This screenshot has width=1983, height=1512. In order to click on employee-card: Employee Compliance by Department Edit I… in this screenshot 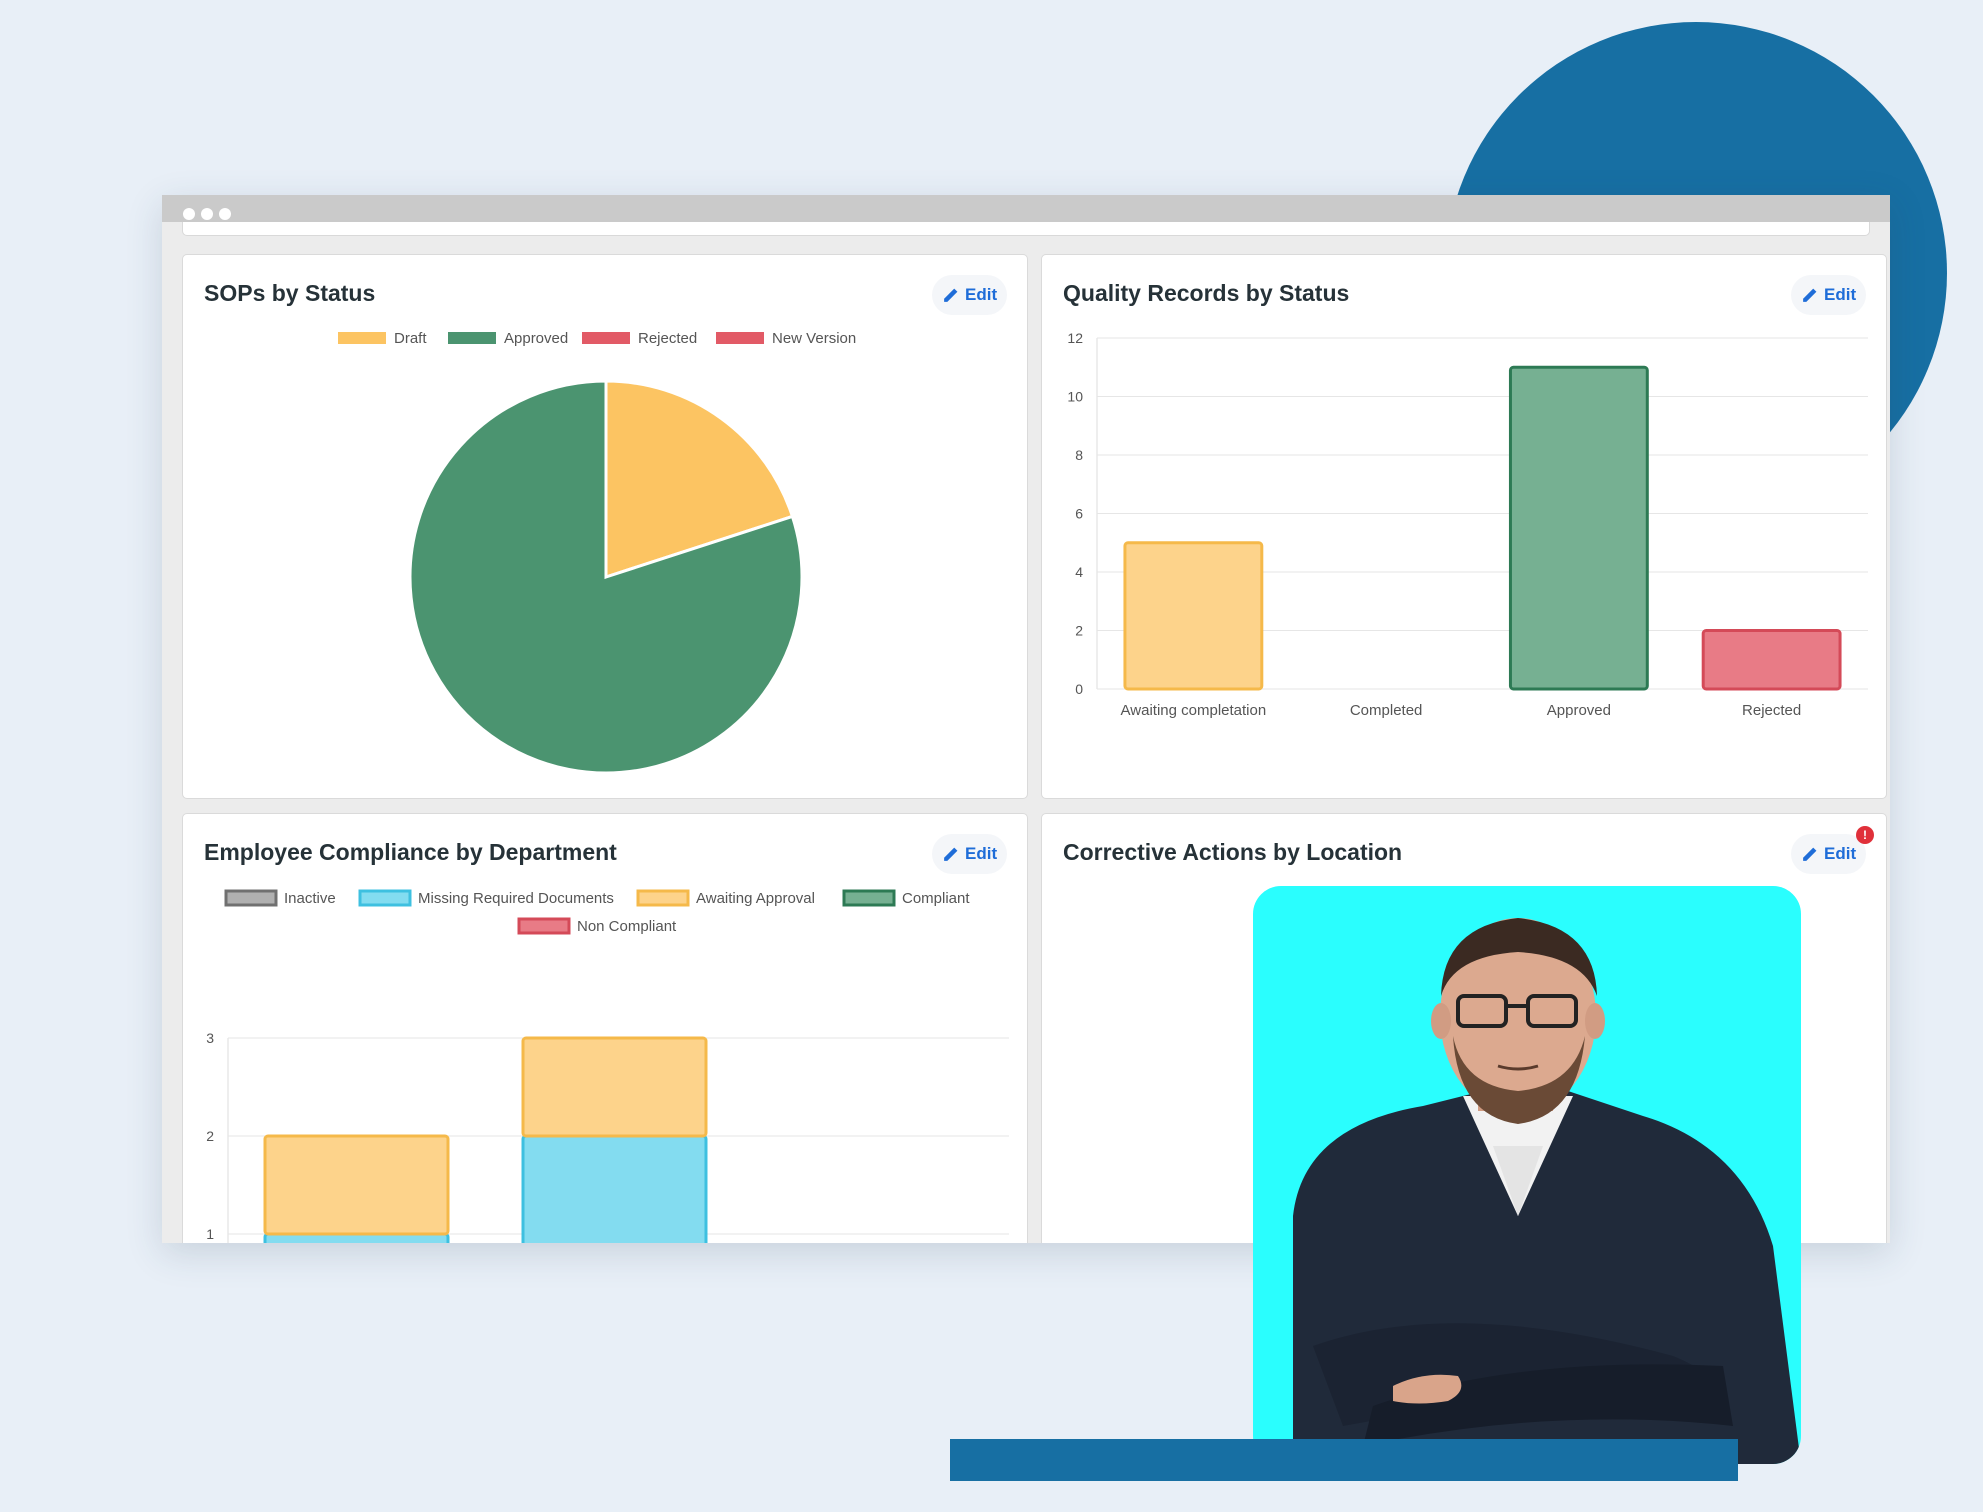, I will do `click(605, 1028)`.